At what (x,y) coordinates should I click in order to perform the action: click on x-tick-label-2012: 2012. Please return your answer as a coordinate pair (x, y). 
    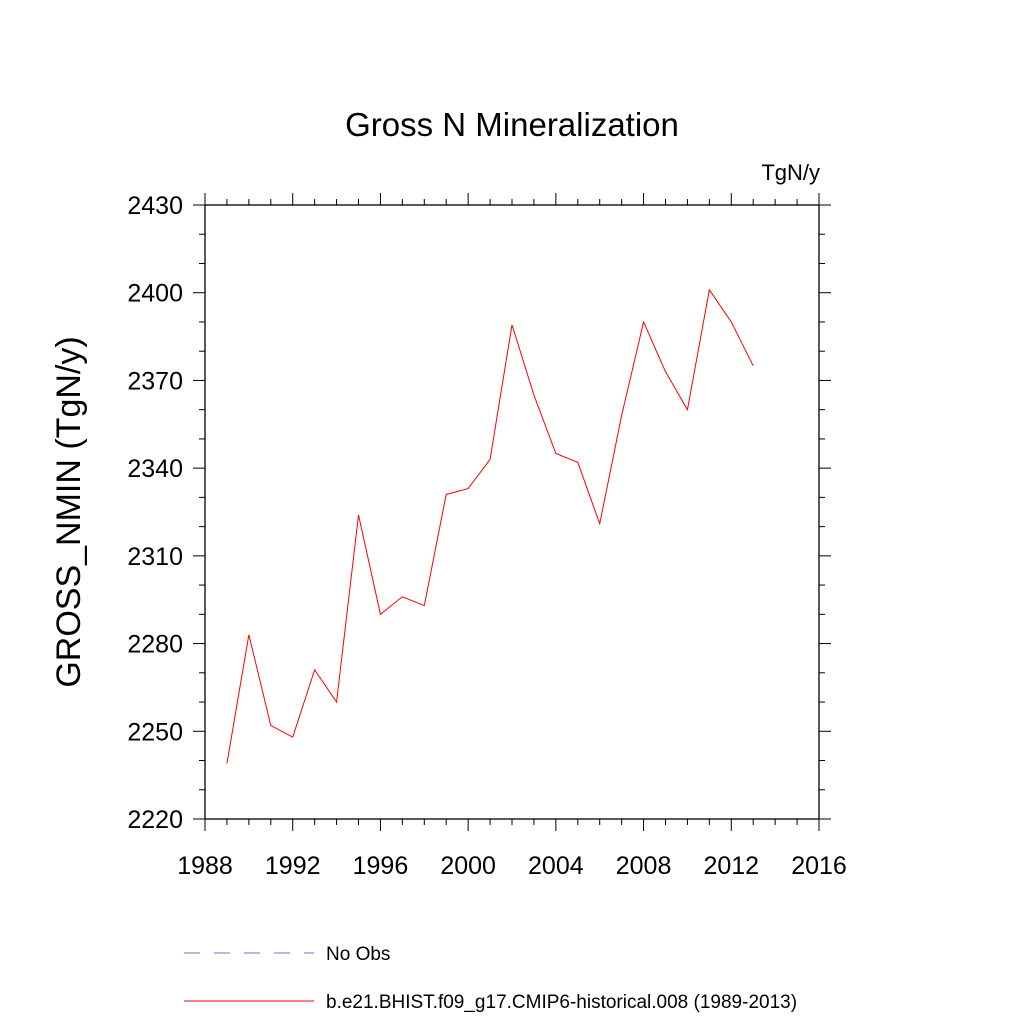
    Looking at the image, I should click on (731, 866).